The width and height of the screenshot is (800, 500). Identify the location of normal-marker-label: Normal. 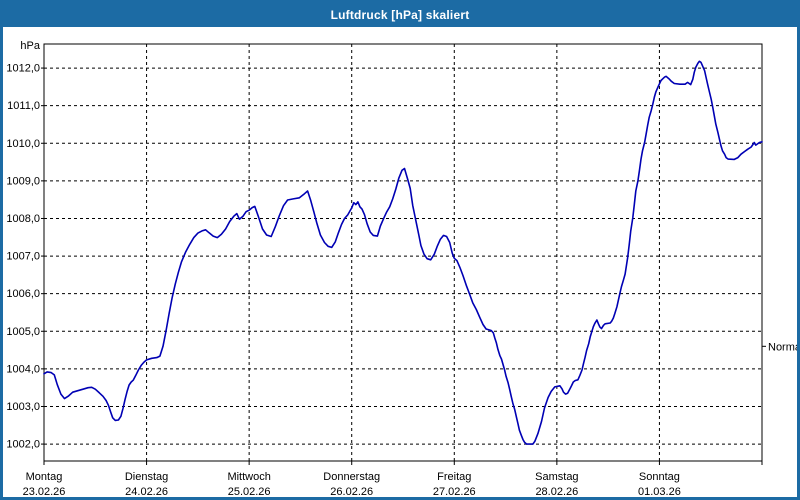
(782, 347).